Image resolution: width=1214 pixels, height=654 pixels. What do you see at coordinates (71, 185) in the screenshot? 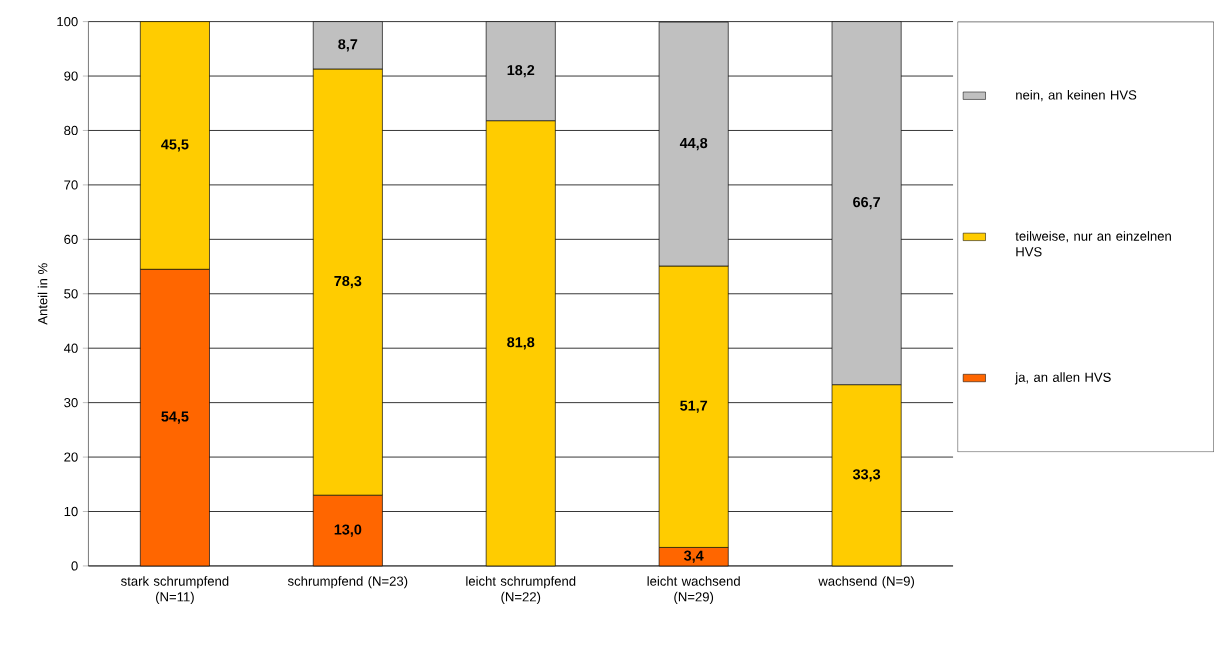
I see `y-tick-label: 70` at bounding box center [71, 185].